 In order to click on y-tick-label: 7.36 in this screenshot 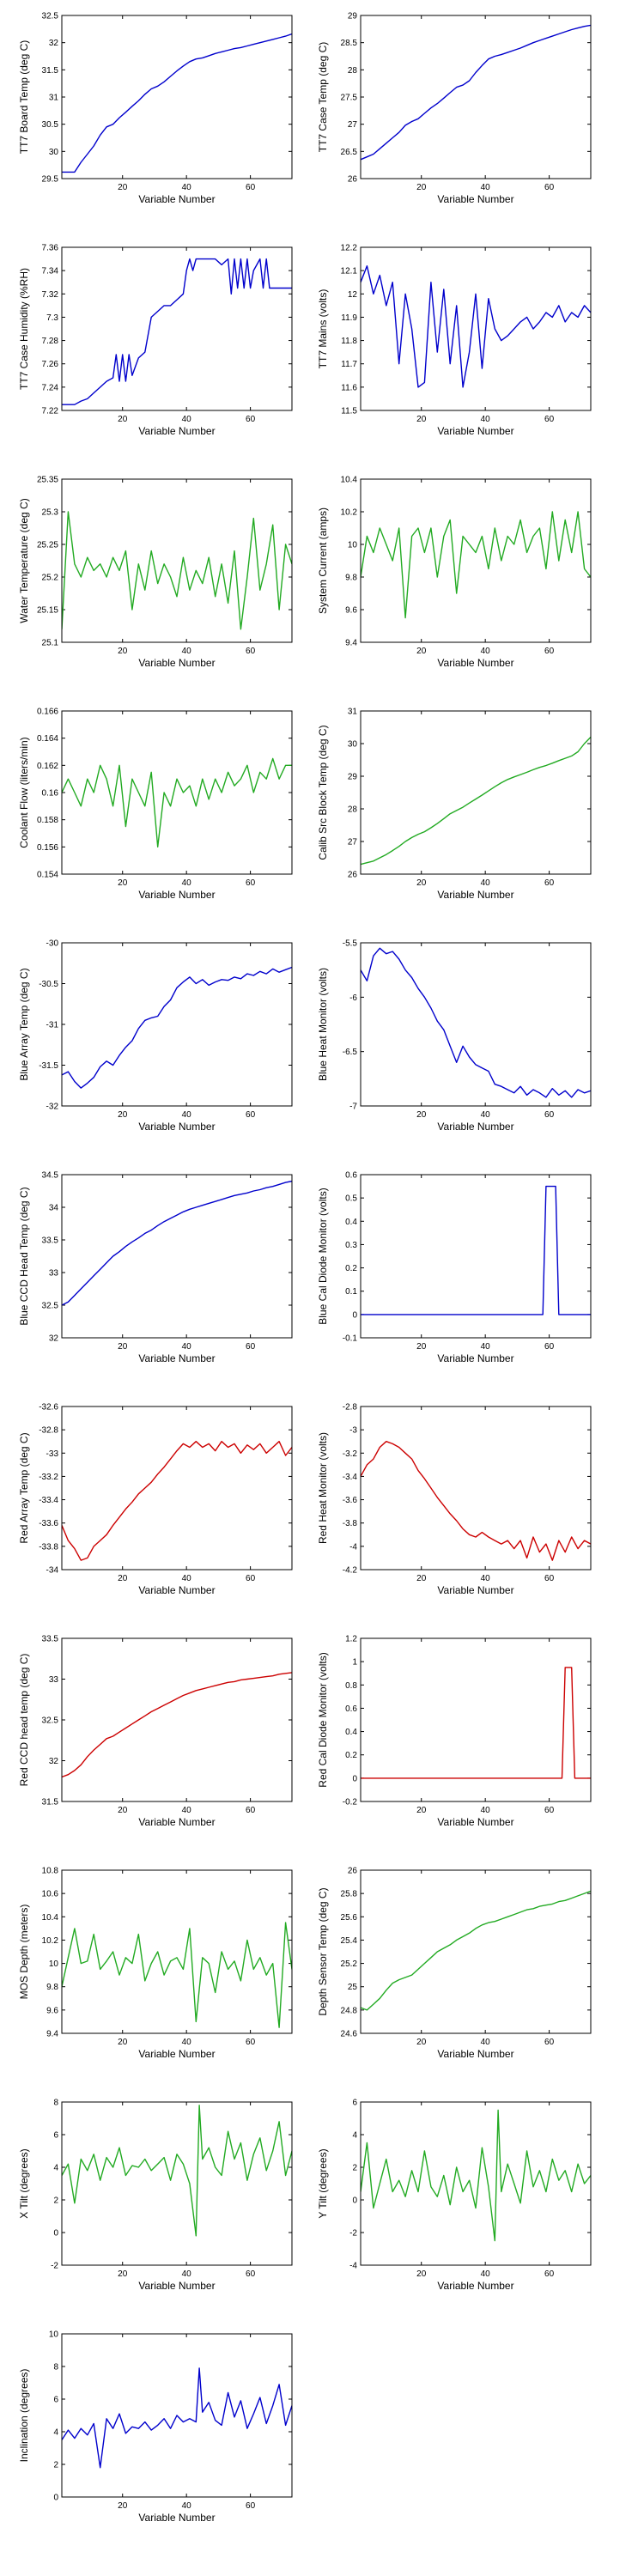, I will do `click(50, 249)`.